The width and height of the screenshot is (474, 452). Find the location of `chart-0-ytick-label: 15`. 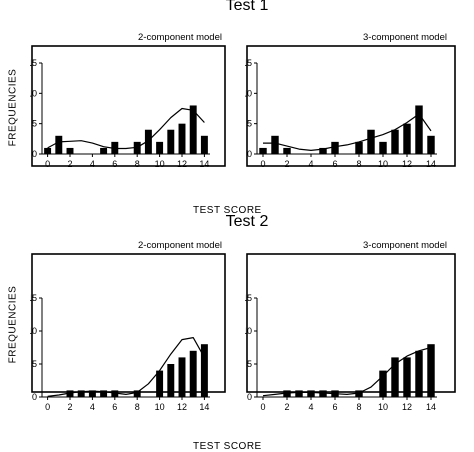

chart-0-ytick-label: 15 is located at coordinates (33, 63).